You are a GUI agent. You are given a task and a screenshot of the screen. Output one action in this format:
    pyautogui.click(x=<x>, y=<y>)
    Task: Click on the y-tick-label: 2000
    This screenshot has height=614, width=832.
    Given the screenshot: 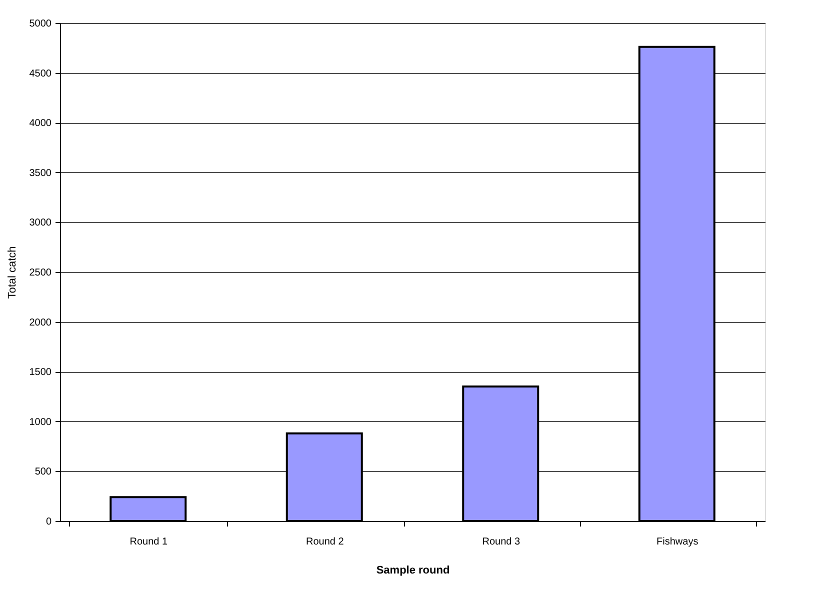 What is the action you would take?
    pyautogui.click(x=40, y=322)
    